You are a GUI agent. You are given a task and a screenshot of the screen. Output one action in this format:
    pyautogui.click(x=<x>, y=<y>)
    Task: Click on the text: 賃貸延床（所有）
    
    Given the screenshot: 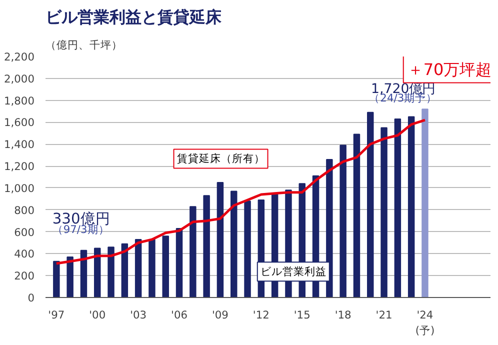 What is the action you would take?
    pyautogui.click(x=220, y=159)
    